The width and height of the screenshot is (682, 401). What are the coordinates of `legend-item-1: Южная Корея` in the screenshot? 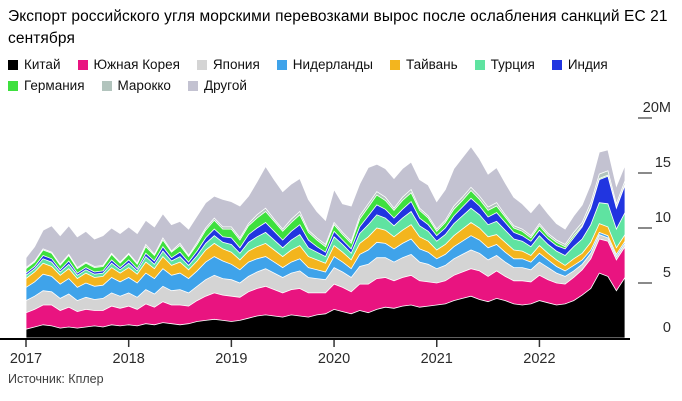 It's located at (128, 64).